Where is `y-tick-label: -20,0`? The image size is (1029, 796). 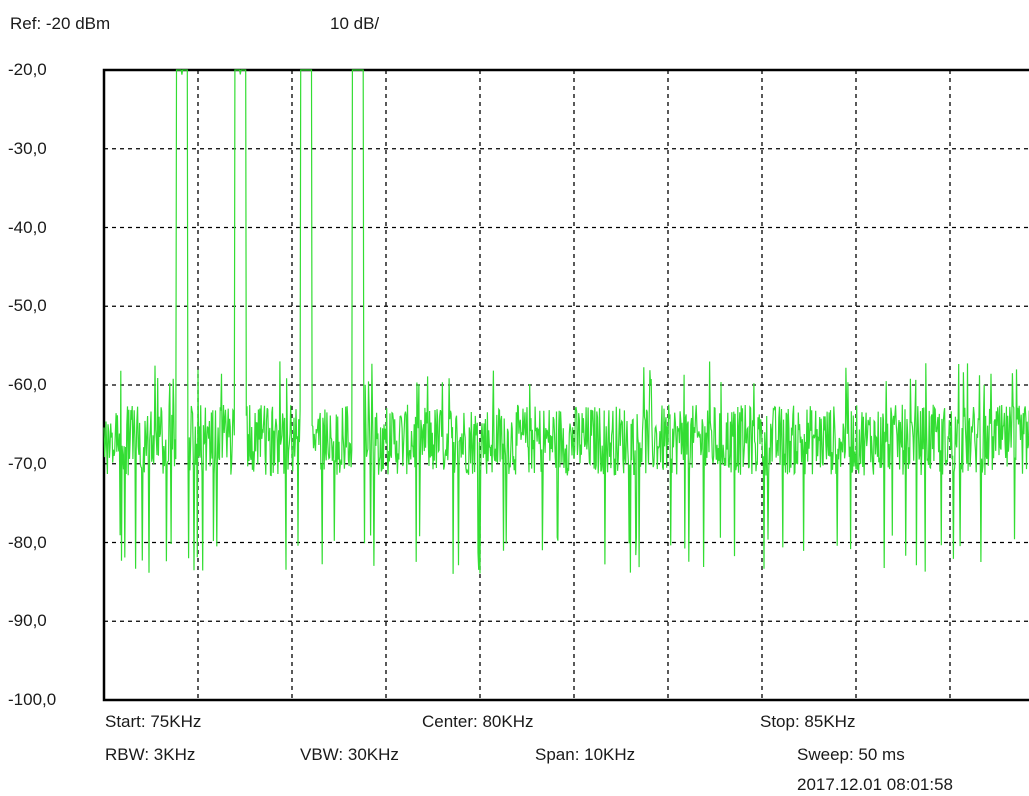
y-tick-label: -20,0 is located at coordinates (27, 69).